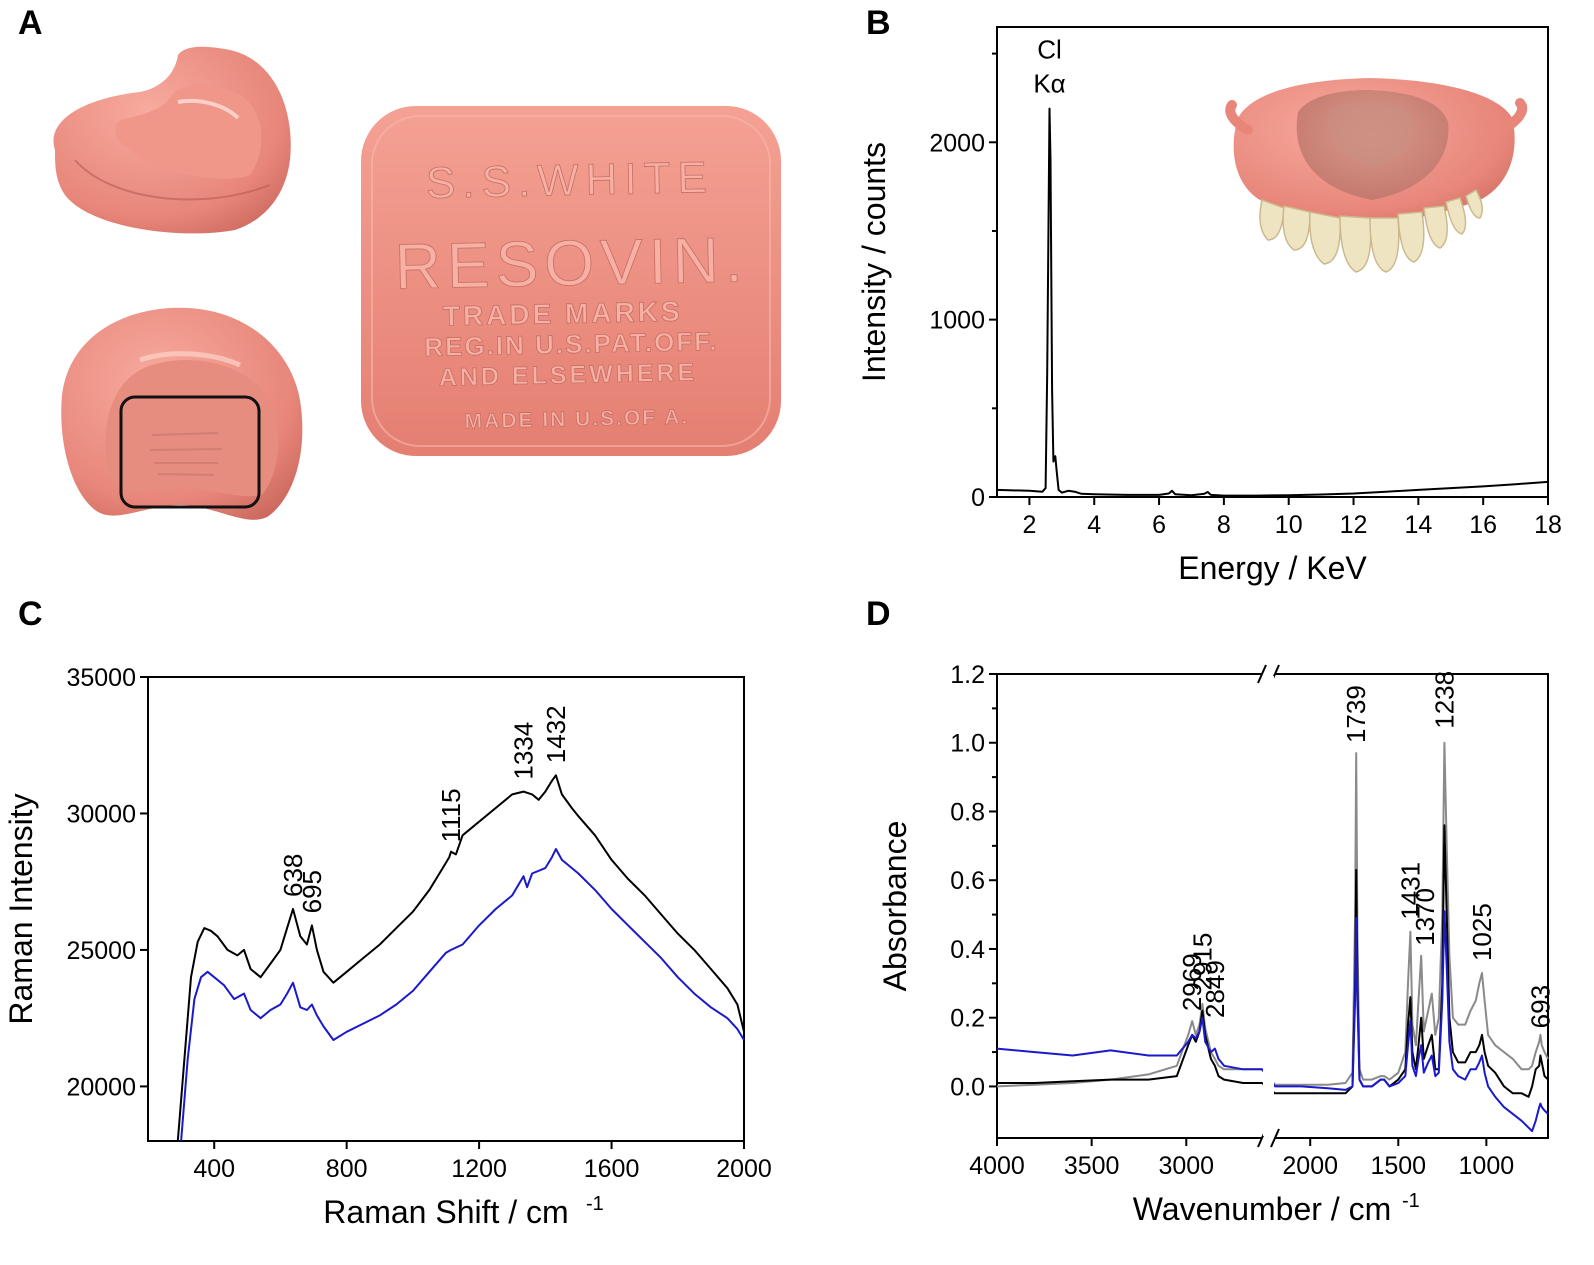 The image size is (1594, 1265). I want to click on y-tick-label: 25000, so click(101, 951).